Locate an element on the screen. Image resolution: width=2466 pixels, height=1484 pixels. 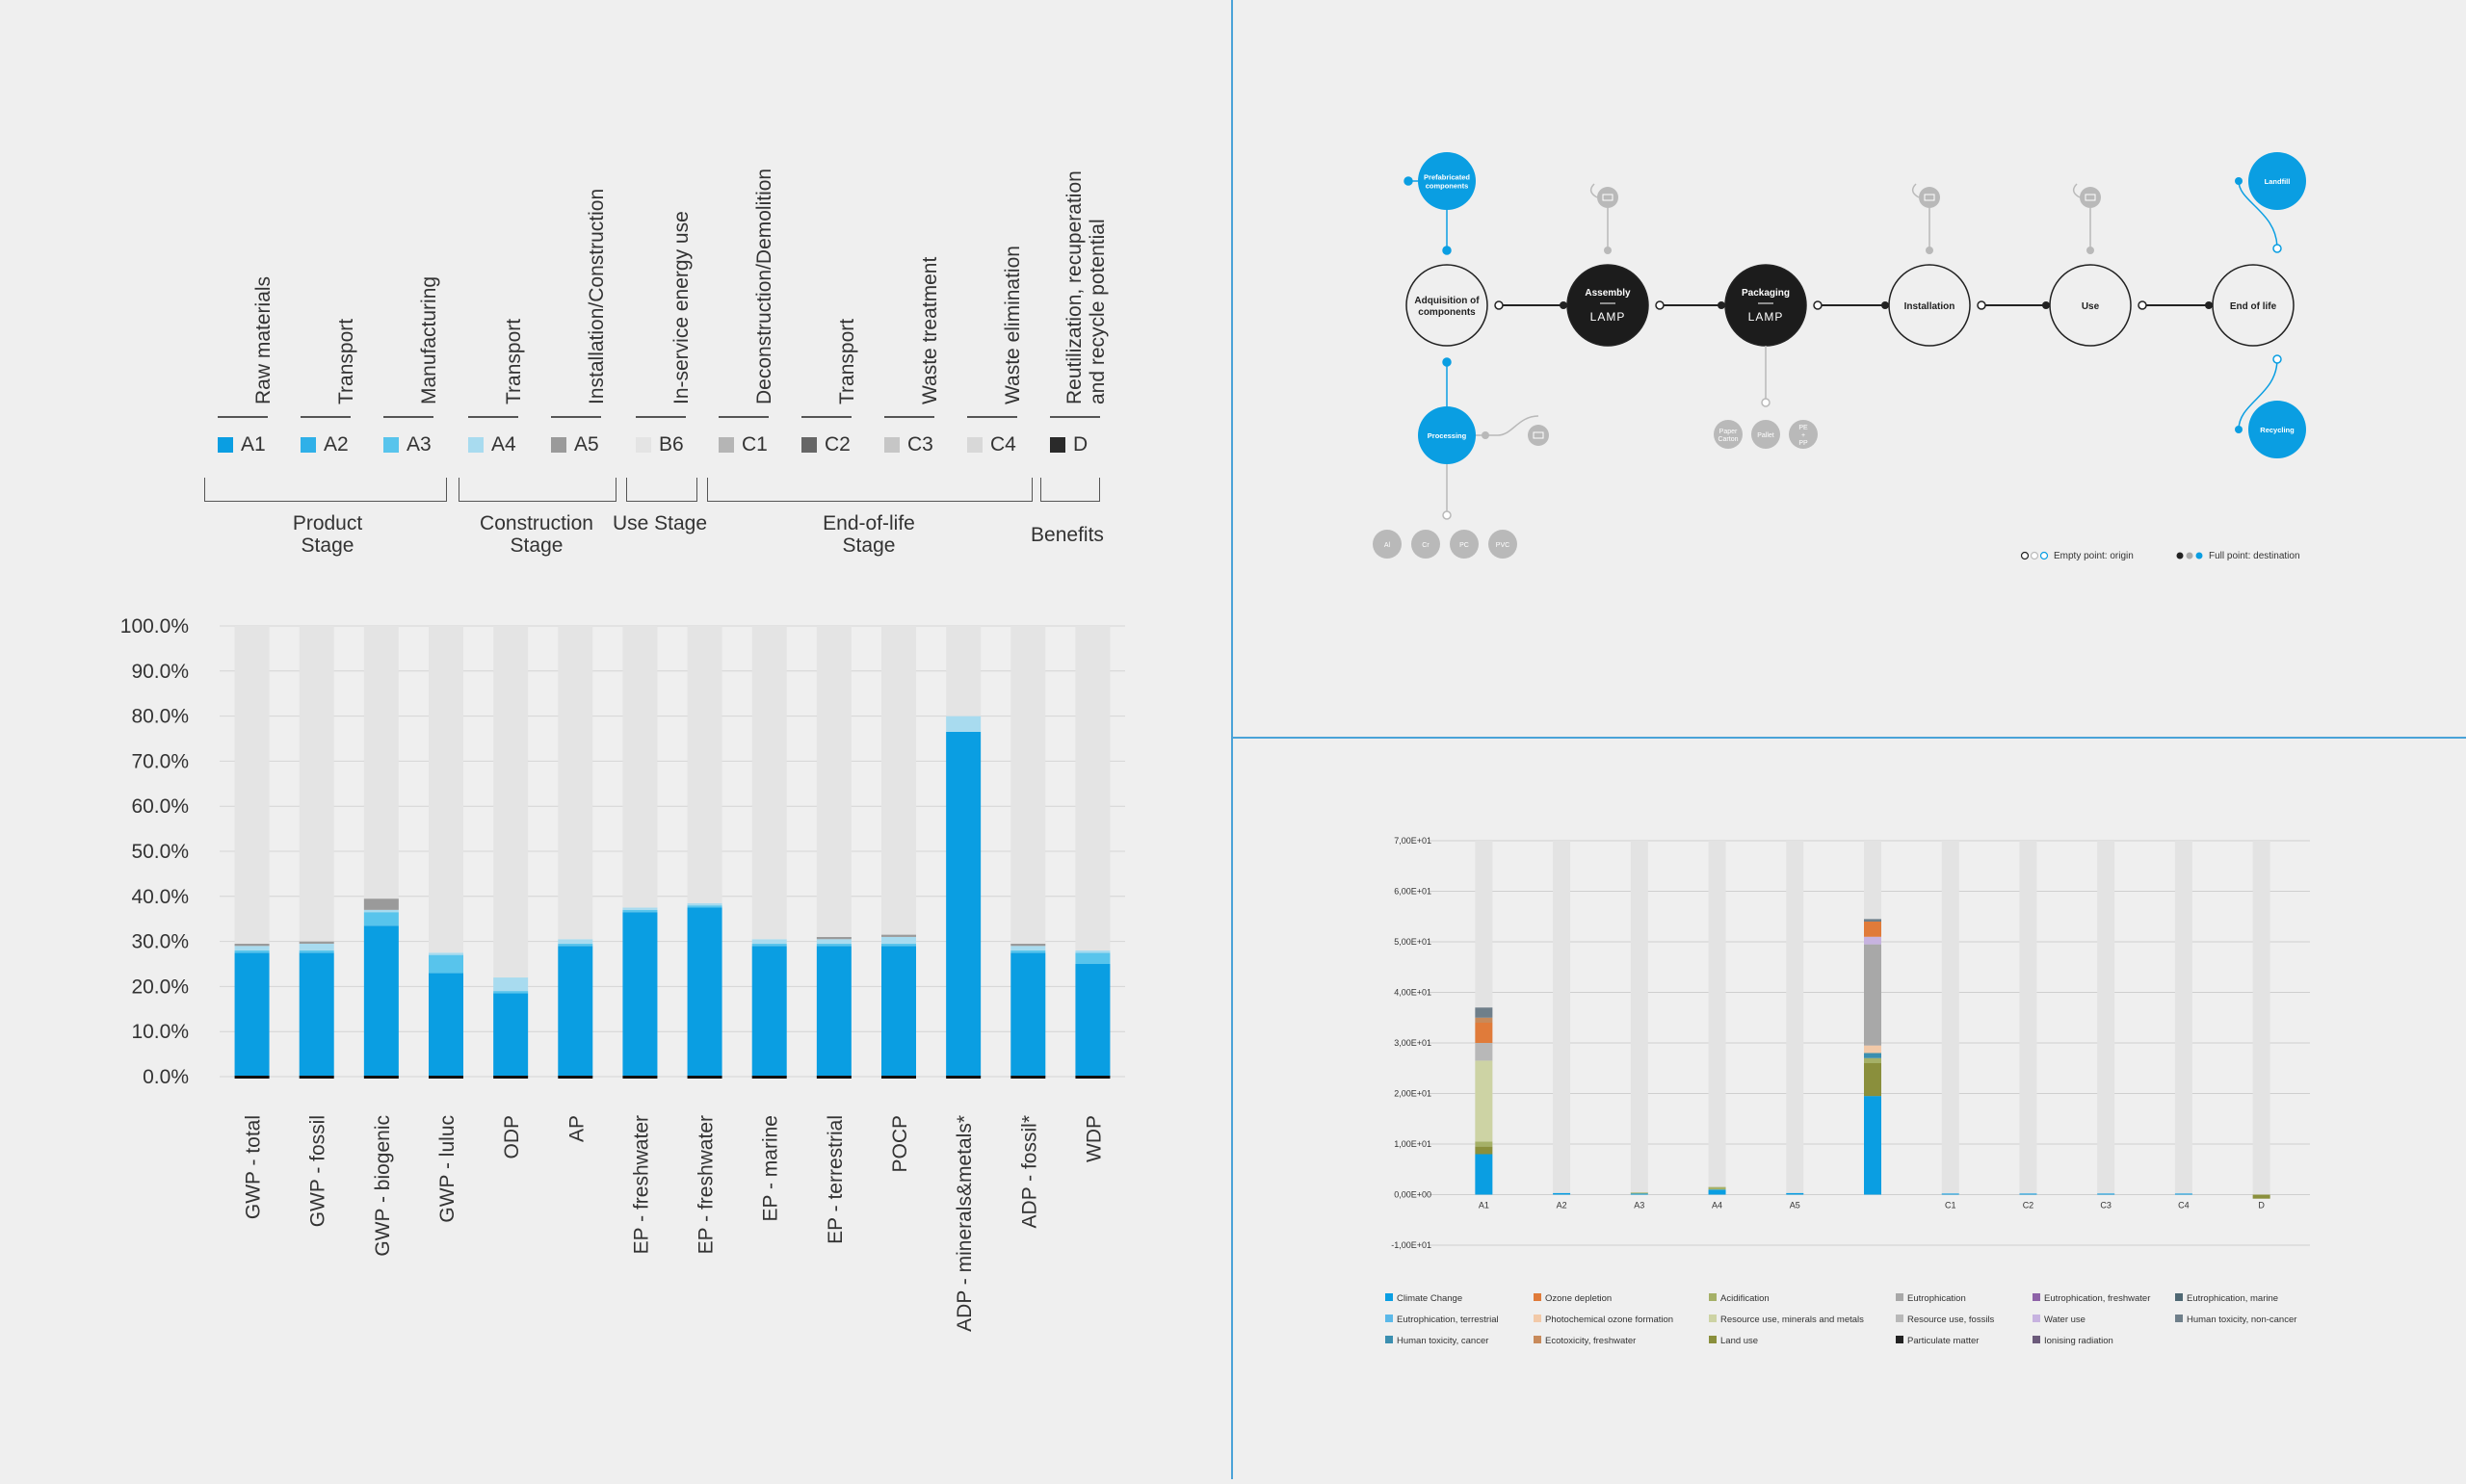
x-tick-label: C1 is located at coordinates (1950, 1206).